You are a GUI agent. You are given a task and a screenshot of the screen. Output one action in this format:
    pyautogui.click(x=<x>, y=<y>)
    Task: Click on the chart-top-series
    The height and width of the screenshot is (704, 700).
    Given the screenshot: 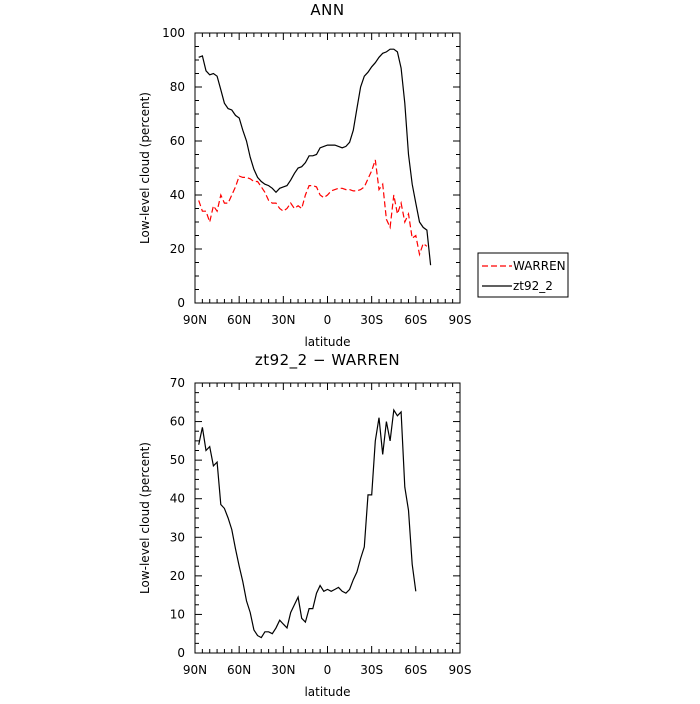 What is the action you would take?
    pyautogui.click(x=315, y=157)
    